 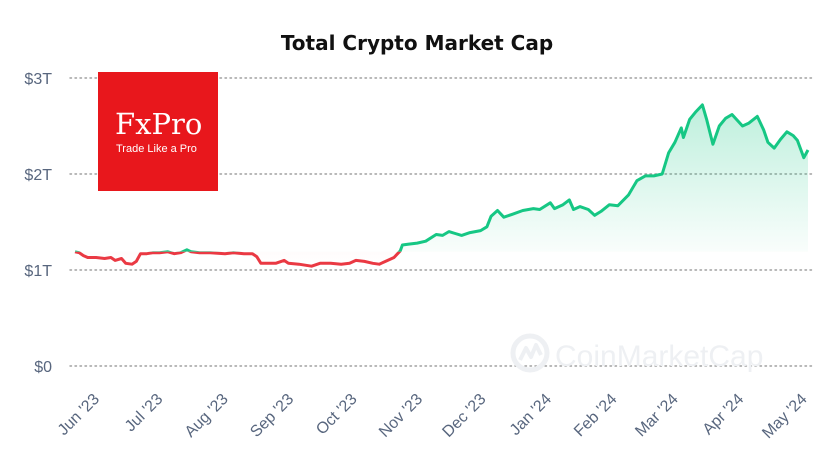 I want to click on fxpro-logo-background, so click(x=158, y=131).